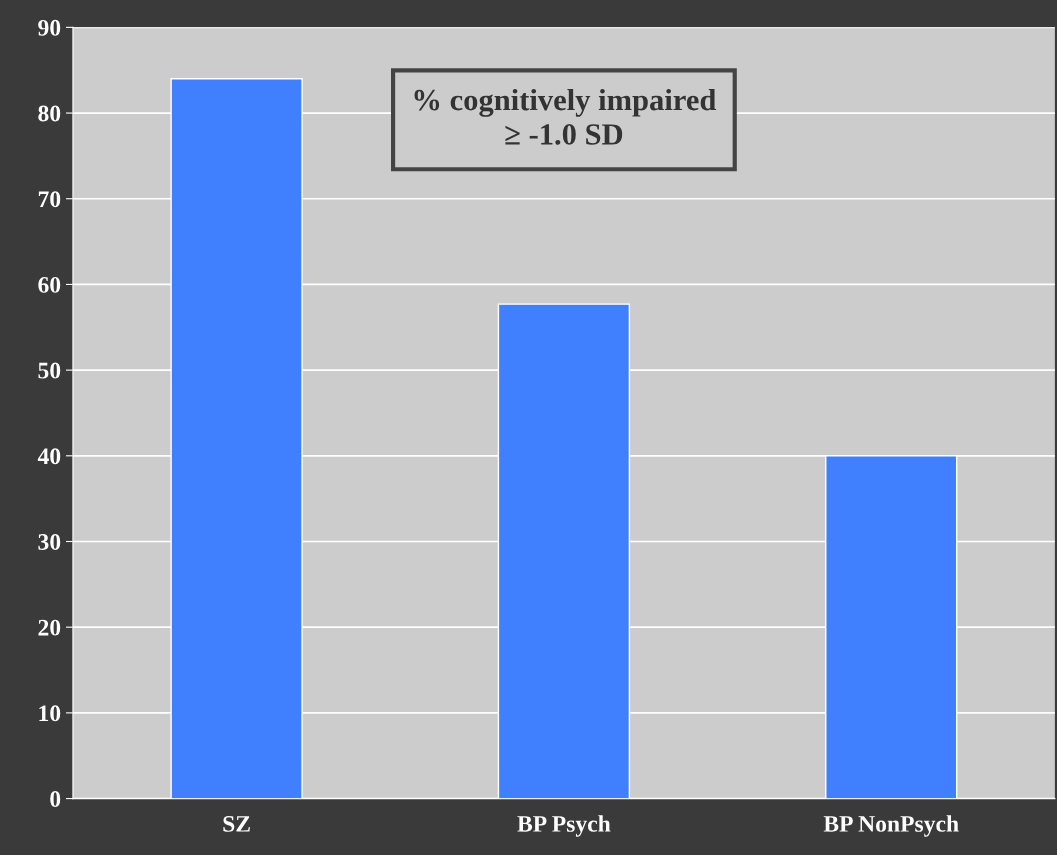 The image size is (1057, 855). Describe the element at coordinates (49, 113) in the screenshot. I see `y-tick-label: 80` at that location.